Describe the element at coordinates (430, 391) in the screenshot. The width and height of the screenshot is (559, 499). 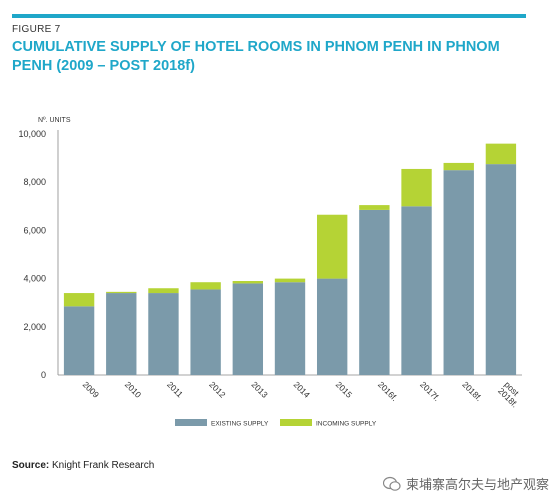
I see `x-tick-label: 2017f.` at that location.